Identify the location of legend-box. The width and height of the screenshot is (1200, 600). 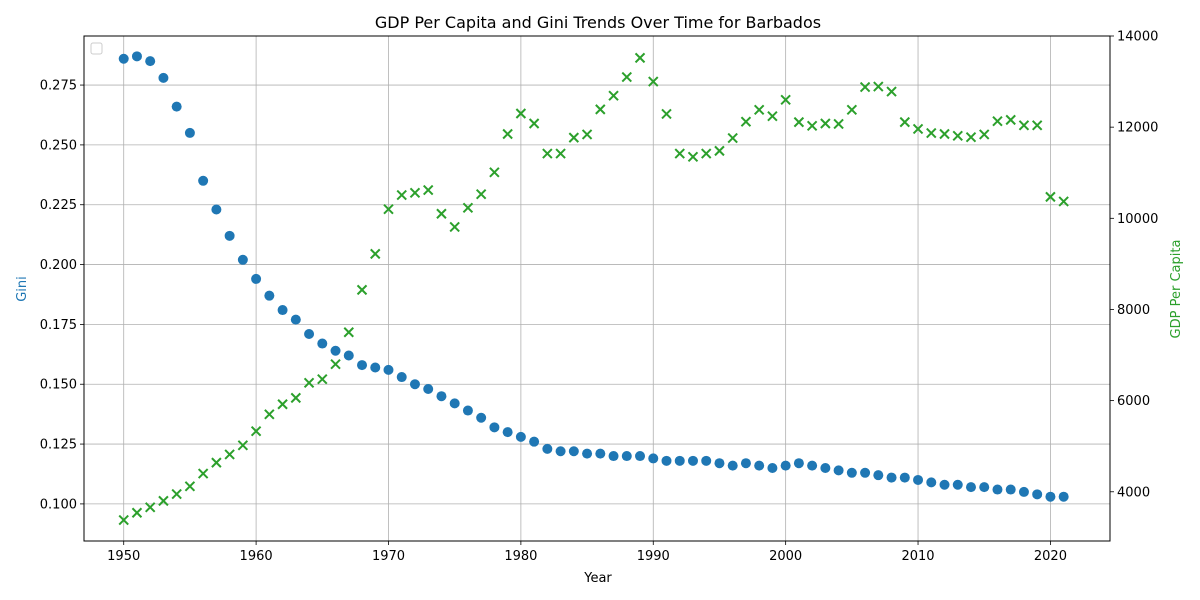
(96, 48).